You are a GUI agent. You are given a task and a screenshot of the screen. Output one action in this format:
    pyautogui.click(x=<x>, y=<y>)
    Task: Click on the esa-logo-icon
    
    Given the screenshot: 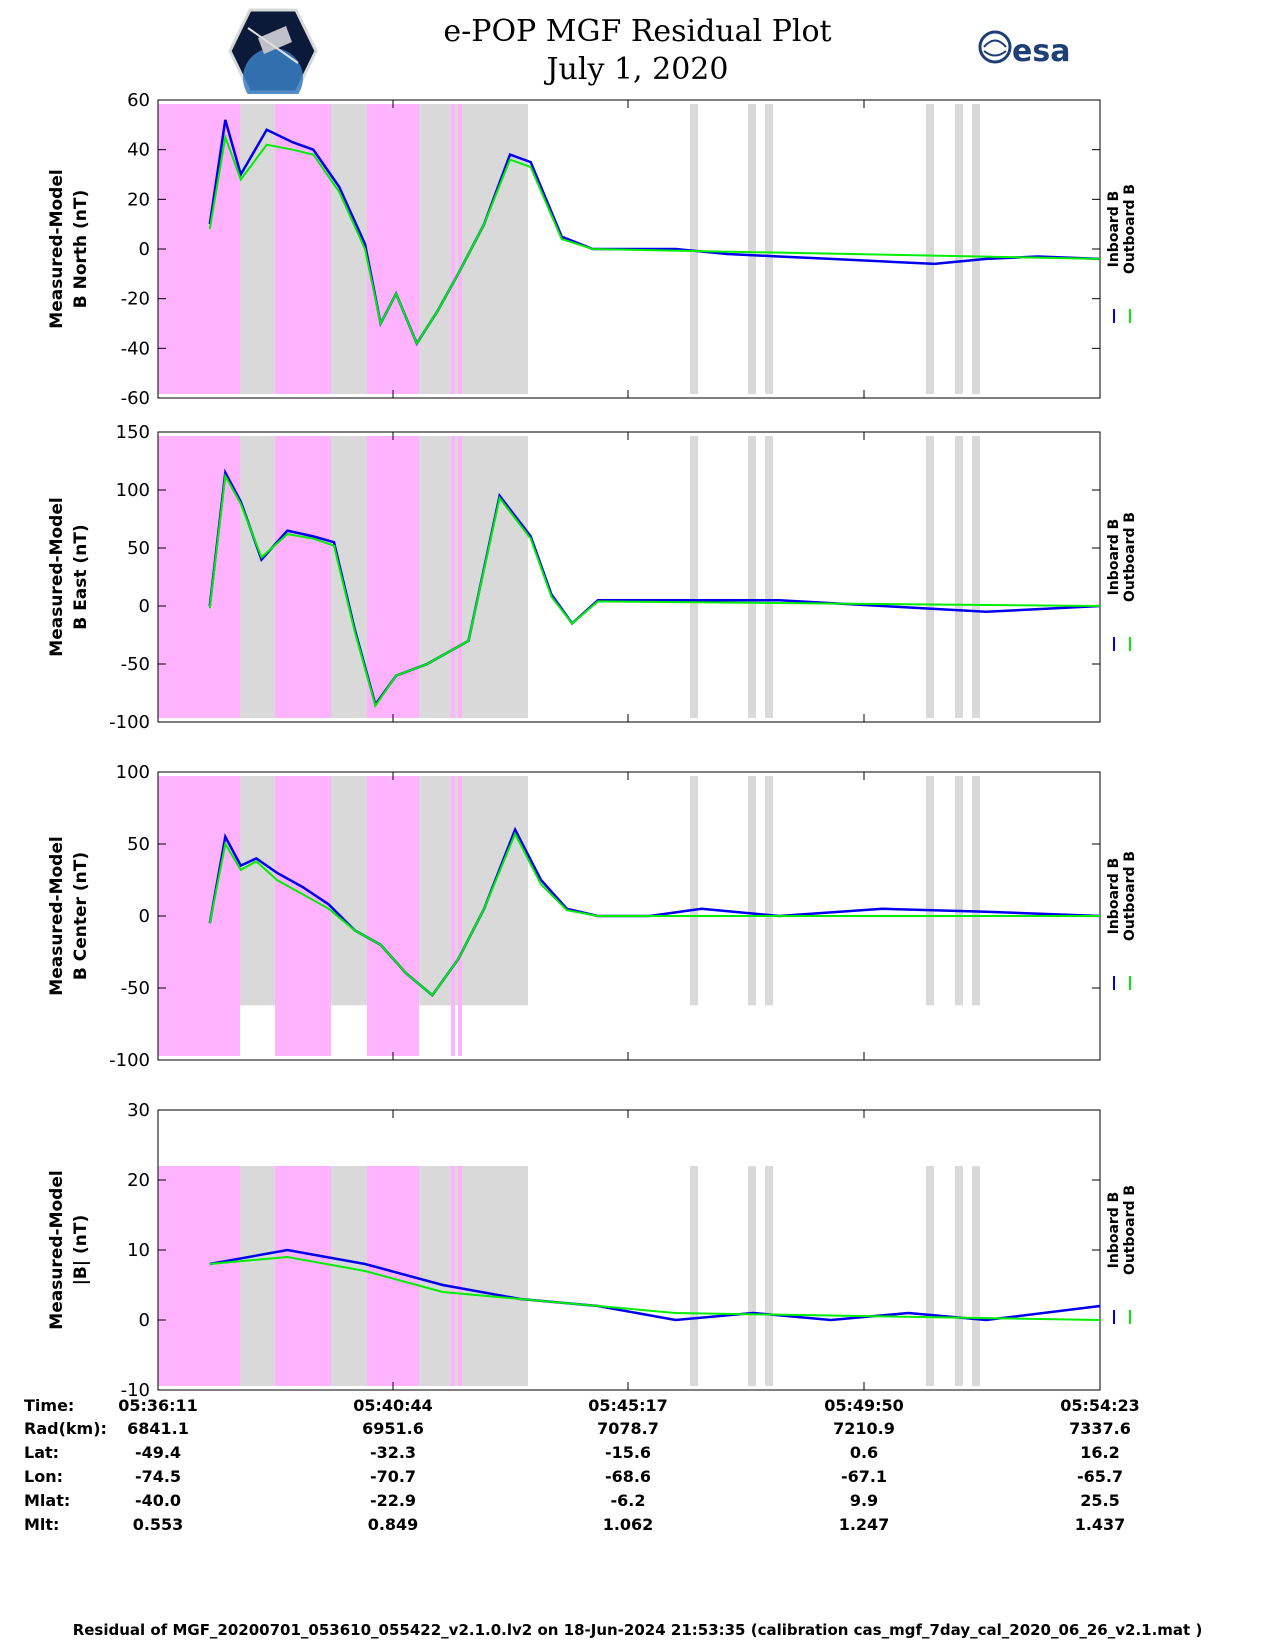 What is the action you would take?
    pyautogui.click(x=995, y=47)
    